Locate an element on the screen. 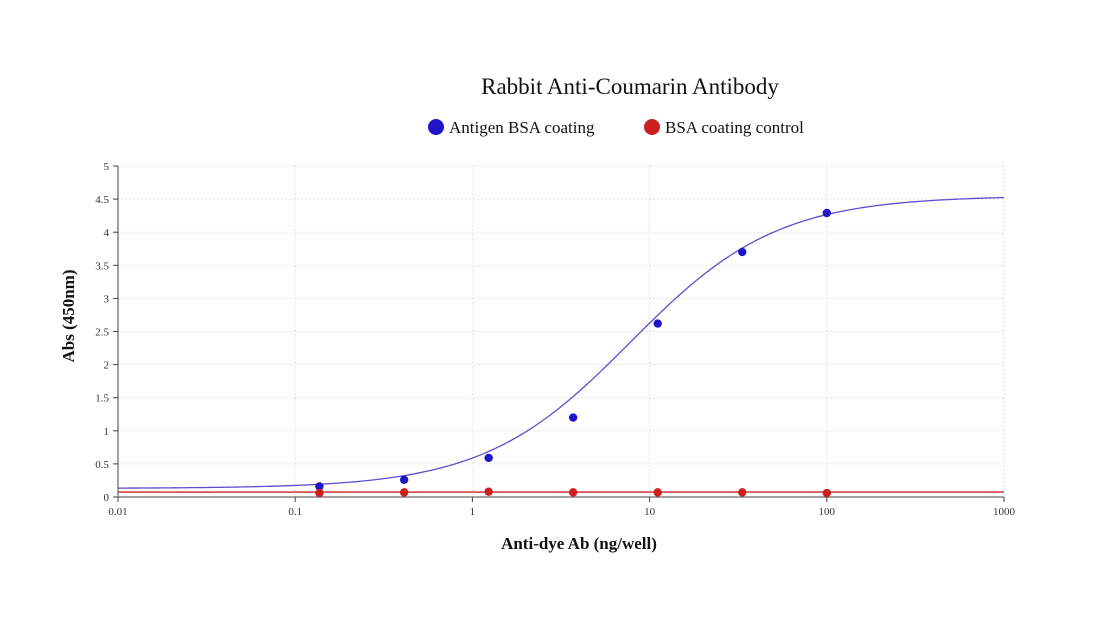 The image size is (1097, 644). legend-label-antigen-bsa: Antigen BSA coating is located at coordinates (522, 127).